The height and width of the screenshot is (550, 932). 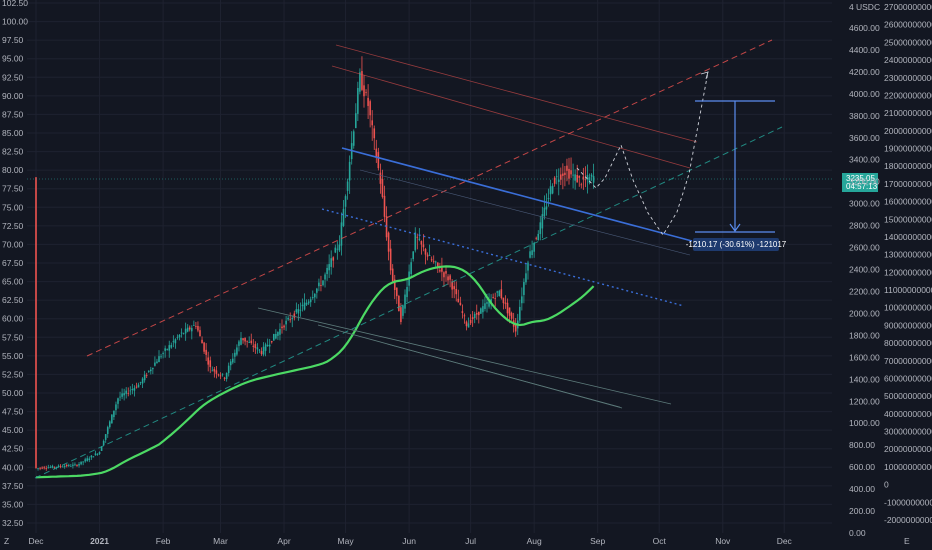 I want to click on usdc-tick-label: 2200.00, so click(x=864, y=291).